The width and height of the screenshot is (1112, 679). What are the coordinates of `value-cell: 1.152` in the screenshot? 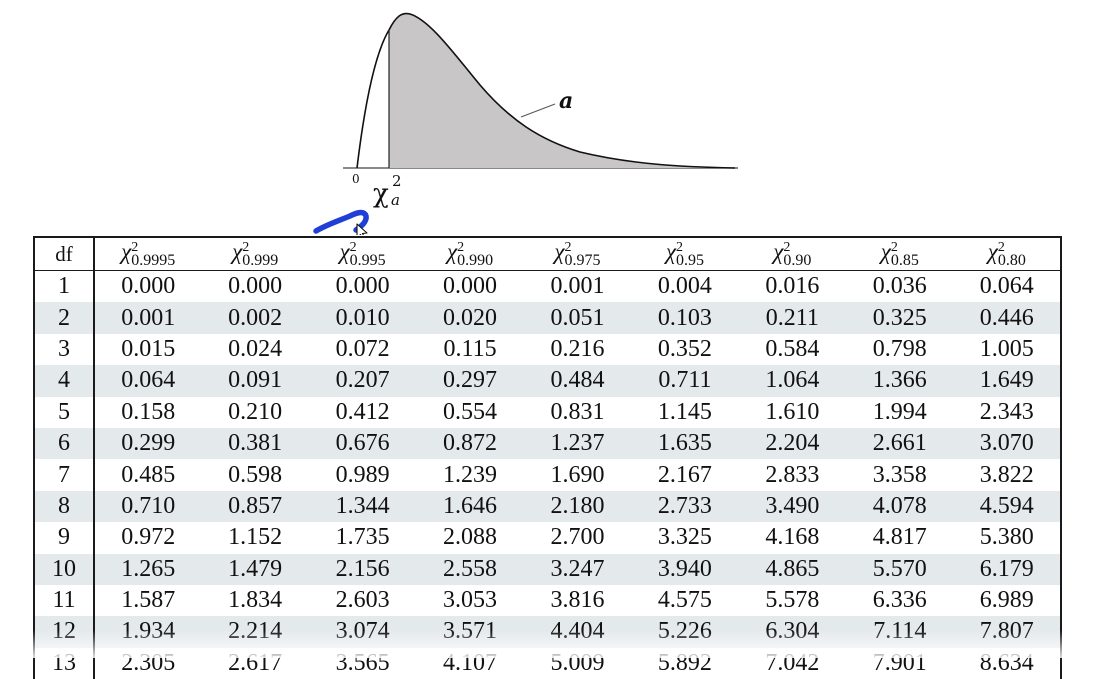 It's located at (254, 537).